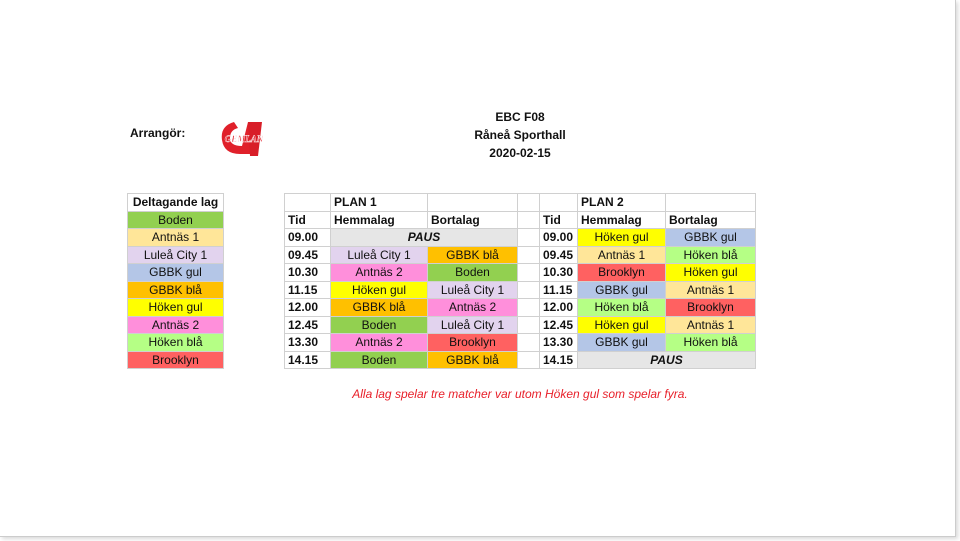 Image resolution: width=960 pixels, height=541 pixels. What do you see at coordinates (710, 272) in the screenshot?
I see `away-team: Höken gul` at bounding box center [710, 272].